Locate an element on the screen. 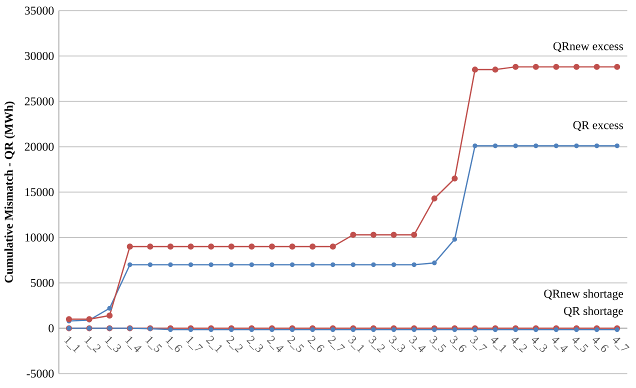 The width and height of the screenshot is (636, 388). x-tick-label: 1_2 is located at coordinates (92, 344).